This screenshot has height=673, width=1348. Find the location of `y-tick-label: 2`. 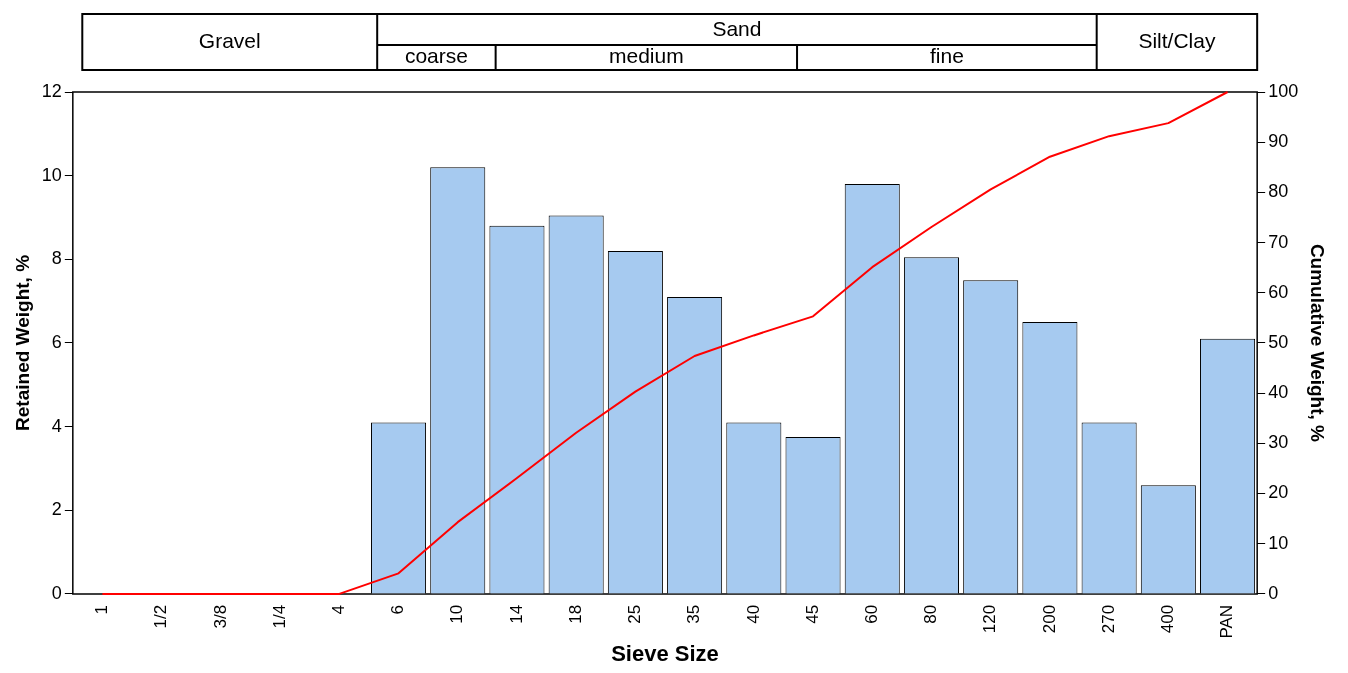

y-tick-label: 2 is located at coordinates (56, 509).